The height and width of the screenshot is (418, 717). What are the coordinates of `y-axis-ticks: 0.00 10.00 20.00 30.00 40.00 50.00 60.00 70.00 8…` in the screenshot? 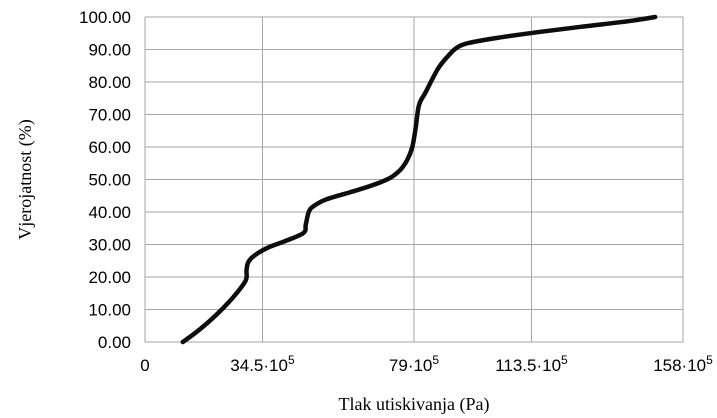 It's located at (105, 180).